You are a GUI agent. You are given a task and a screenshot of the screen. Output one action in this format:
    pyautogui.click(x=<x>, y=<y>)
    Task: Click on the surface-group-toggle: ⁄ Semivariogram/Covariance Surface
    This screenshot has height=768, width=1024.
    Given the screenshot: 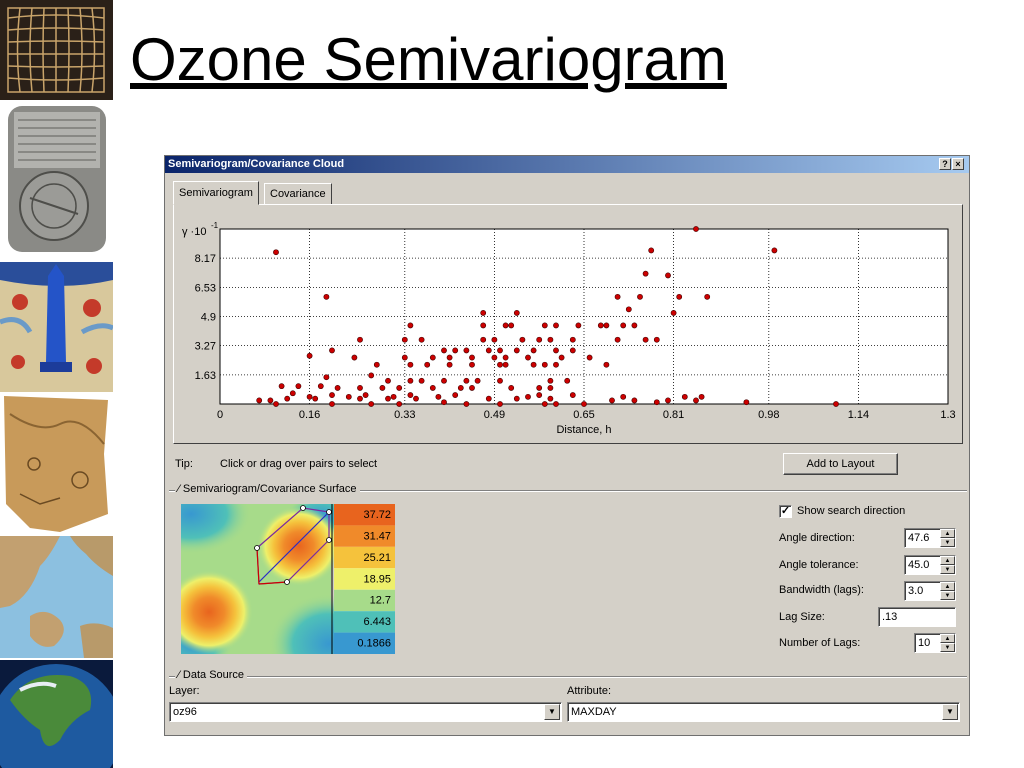 What is the action you would take?
    pyautogui.click(x=267, y=489)
    